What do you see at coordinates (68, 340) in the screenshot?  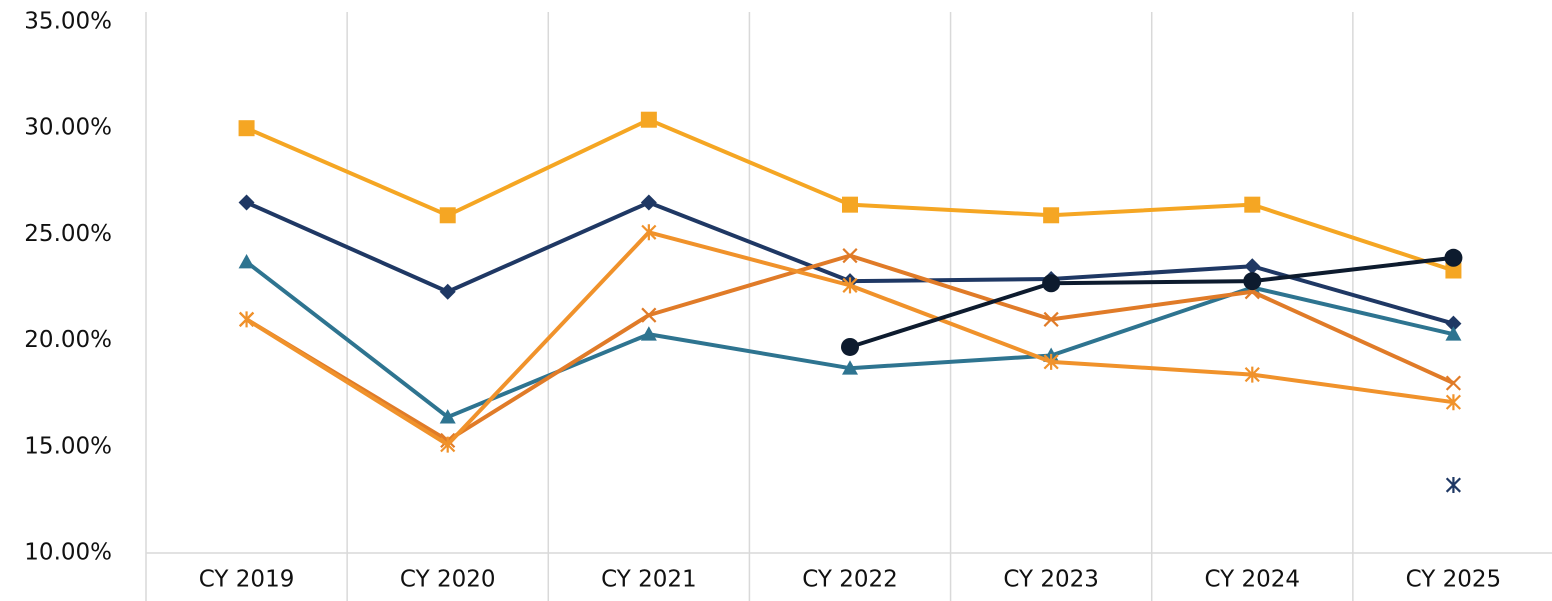 I see `y-tick-label: 20.00%` at bounding box center [68, 340].